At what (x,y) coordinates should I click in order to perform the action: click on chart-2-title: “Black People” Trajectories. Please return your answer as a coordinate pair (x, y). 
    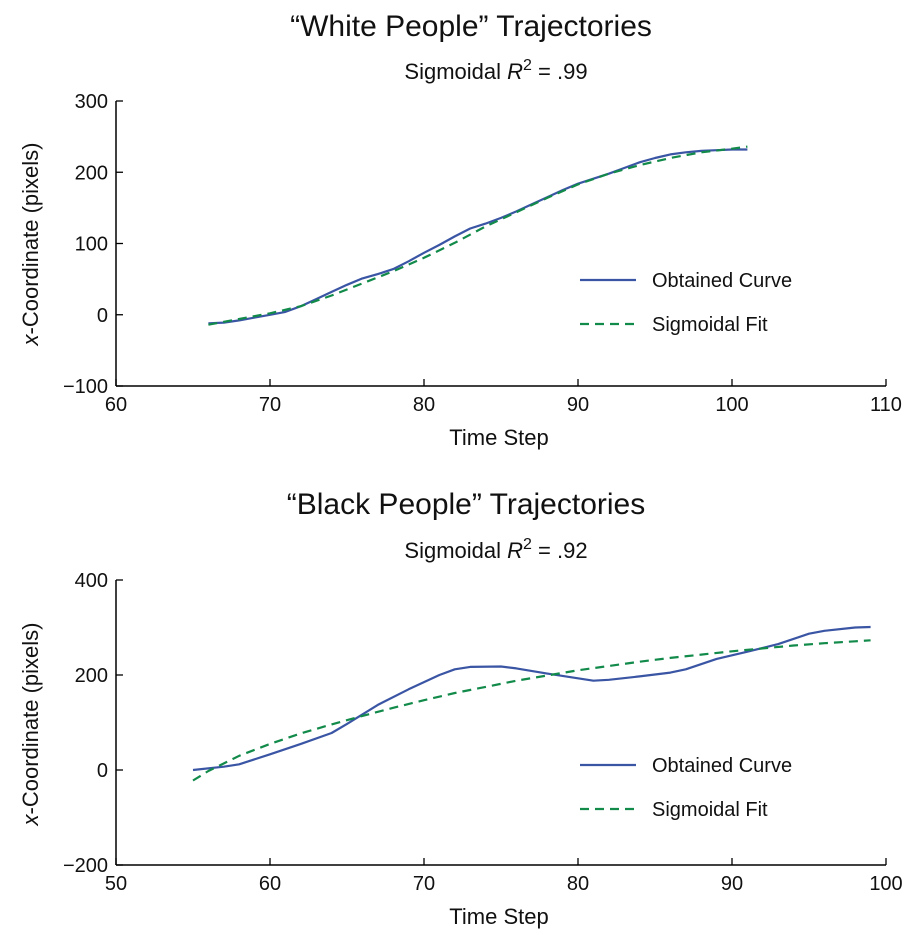
    Looking at the image, I should click on (466, 504).